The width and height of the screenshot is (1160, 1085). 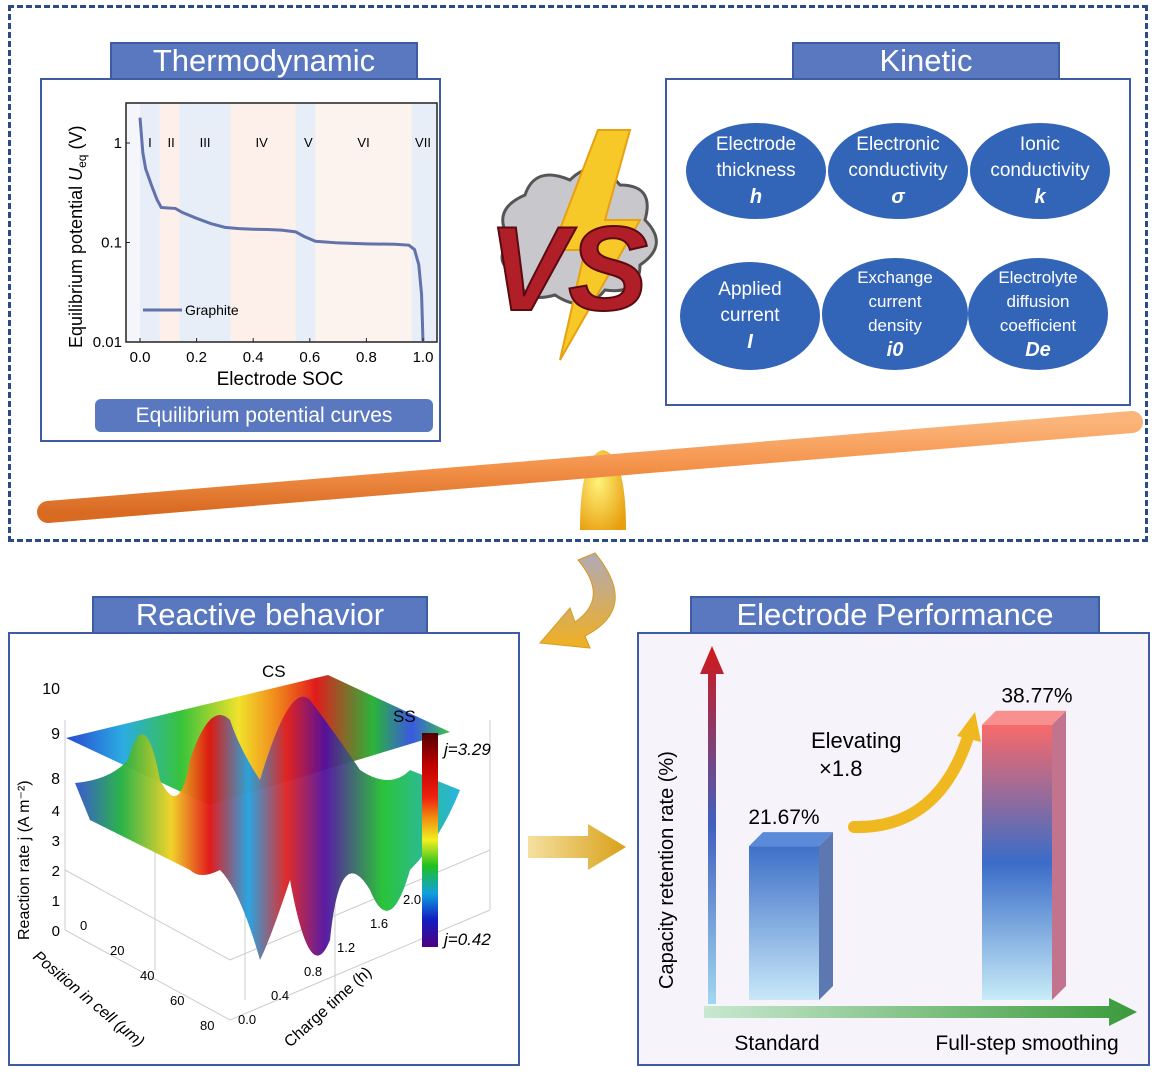 I want to click on x-axis-arrow, so click(x=920, y=1012).